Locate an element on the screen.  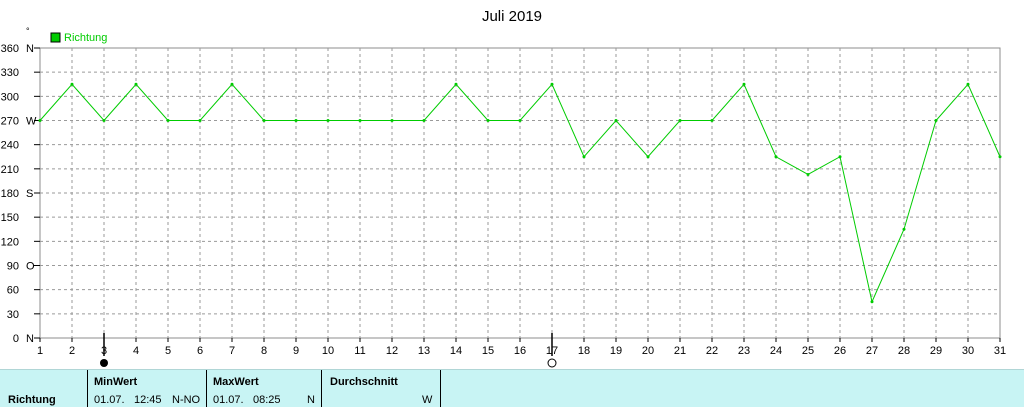
x-tick-label: 16 is located at coordinates (520, 351).